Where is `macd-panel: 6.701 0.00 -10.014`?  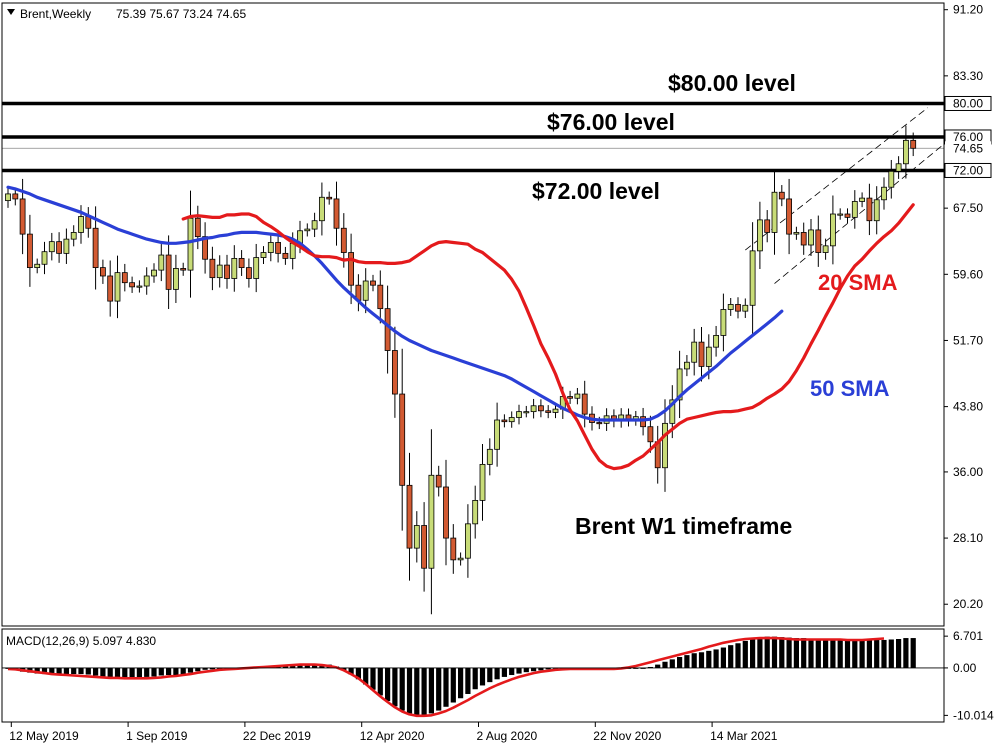
macd-panel: 6.701 0.00 -10.014 is located at coordinates (498, 675).